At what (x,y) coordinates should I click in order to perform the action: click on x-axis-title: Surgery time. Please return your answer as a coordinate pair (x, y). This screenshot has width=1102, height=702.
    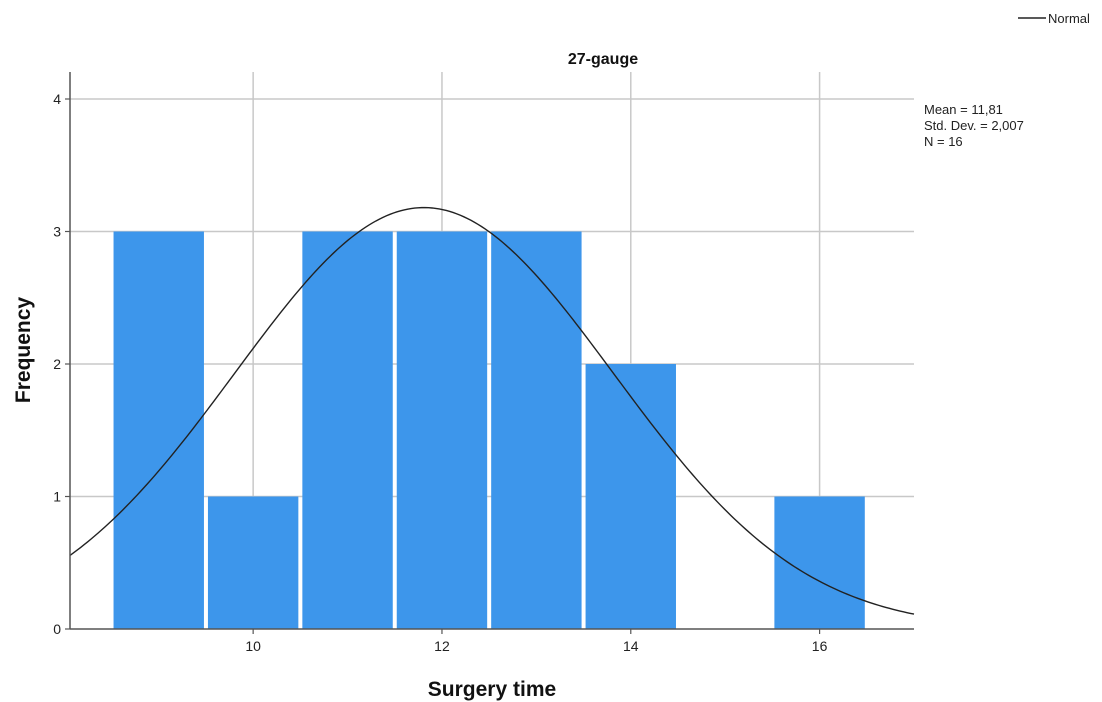
    Looking at the image, I should click on (492, 689).